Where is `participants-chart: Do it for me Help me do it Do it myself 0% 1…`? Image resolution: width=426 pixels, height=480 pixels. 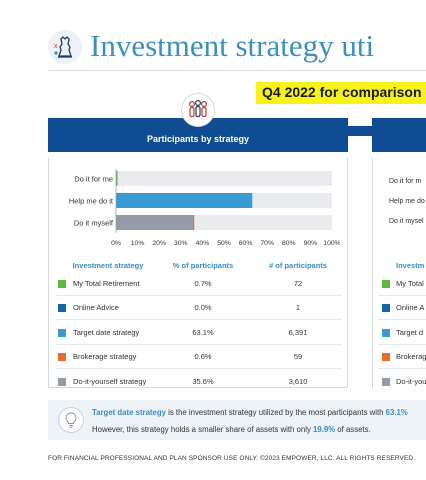 participants-chart: Do it for me Help me do it Do it myself 0% 1… is located at coordinates (198, 210).